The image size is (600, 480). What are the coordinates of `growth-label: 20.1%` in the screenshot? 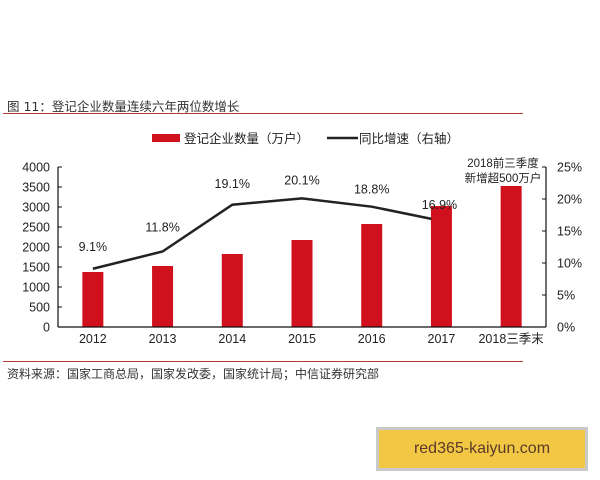 It's located at (301, 180).